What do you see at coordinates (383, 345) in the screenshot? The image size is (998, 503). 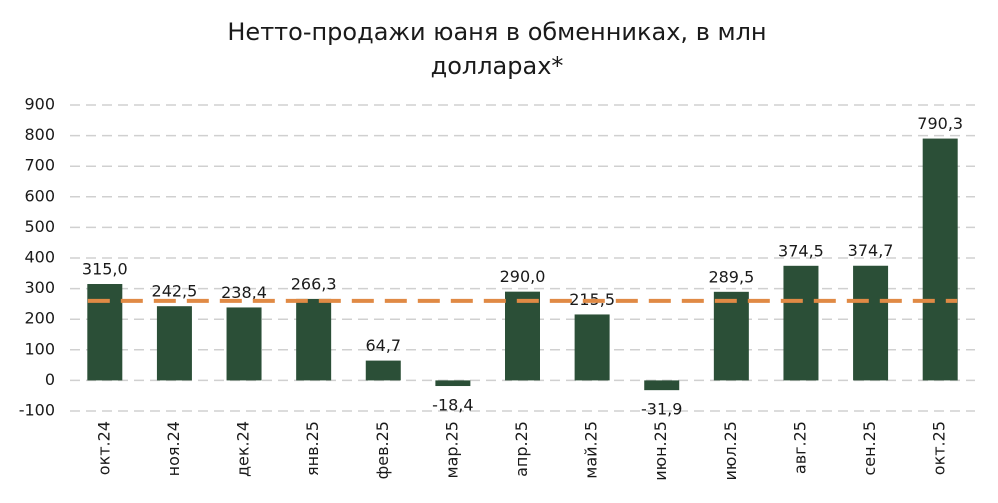 I see `data-label: 64,7` at bounding box center [383, 345].